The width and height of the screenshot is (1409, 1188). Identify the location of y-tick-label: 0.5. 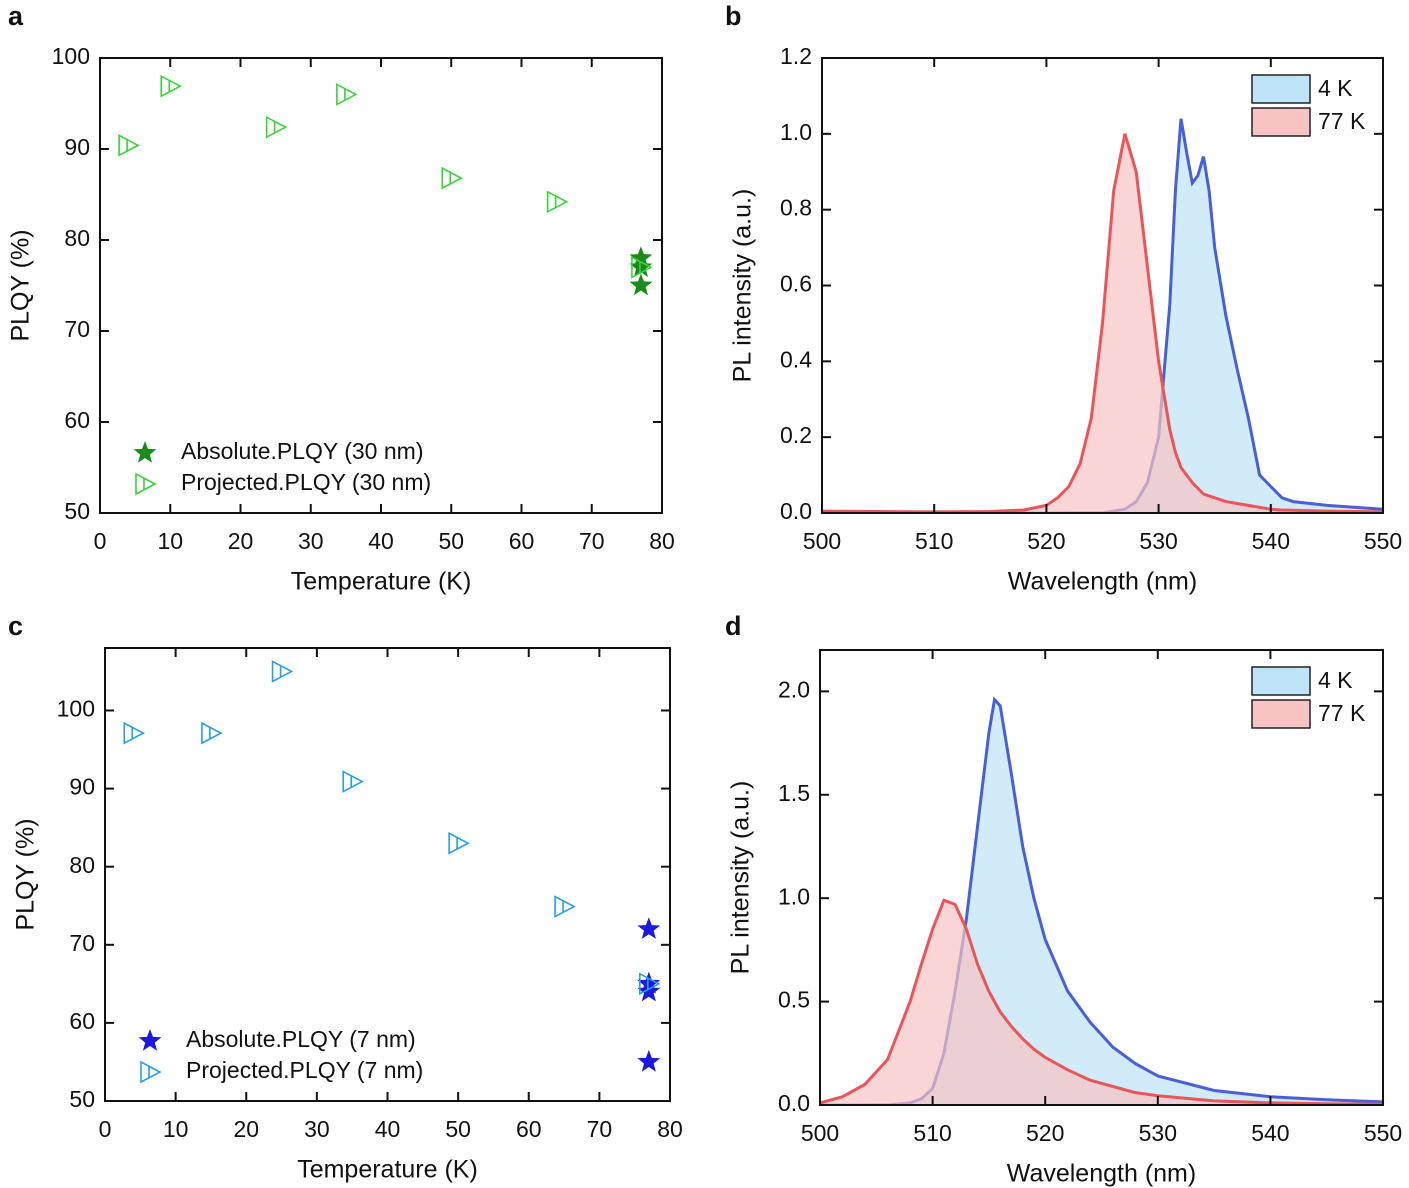
(794, 1000).